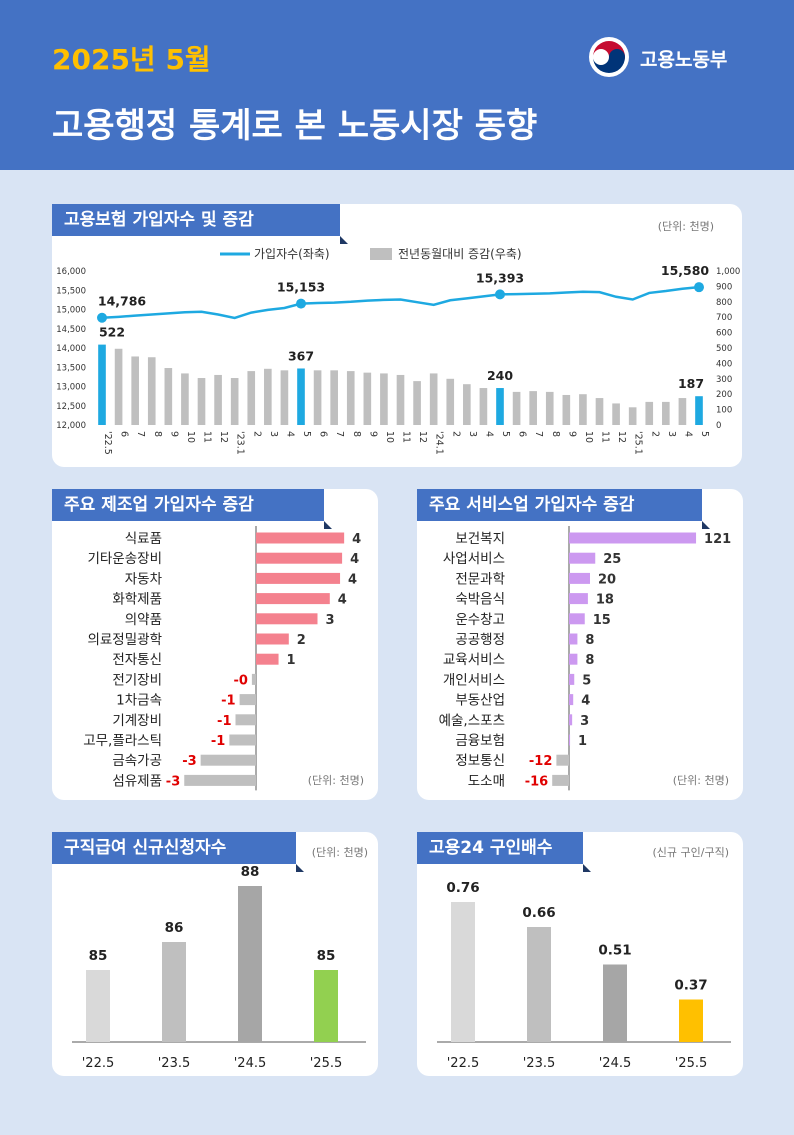 Image resolution: width=794 pixels, height=1135 pixels. What do you see at coordinates (584, 975) in the screenshot?
I see `goyong24-chart: 0.76 '22.5 0.66 '23.5 0.51 '24.5 0.37 '25.5` at bounding box center [584, 975].